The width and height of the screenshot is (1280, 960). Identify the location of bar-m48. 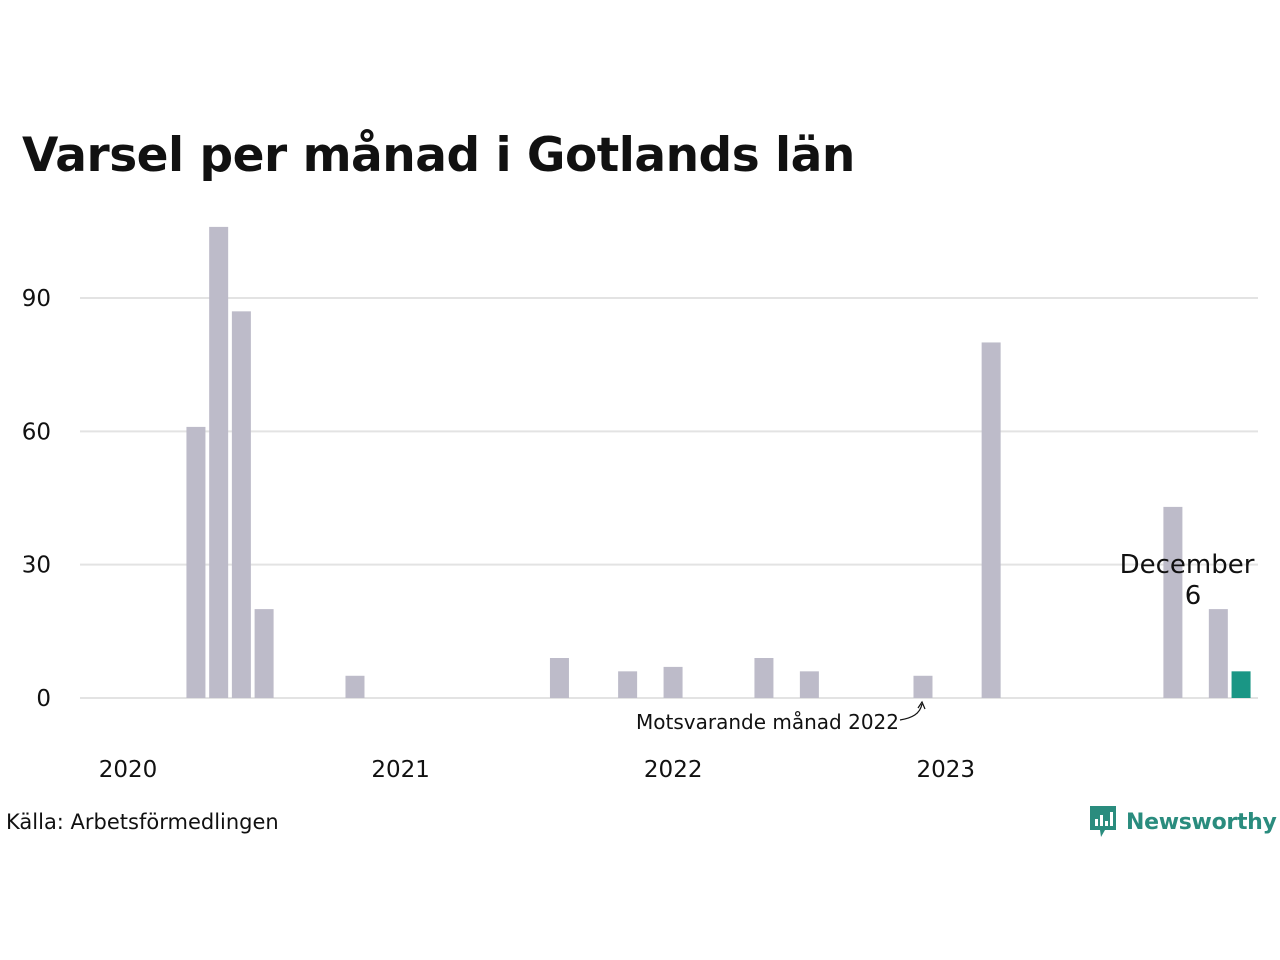
(1241, 684).